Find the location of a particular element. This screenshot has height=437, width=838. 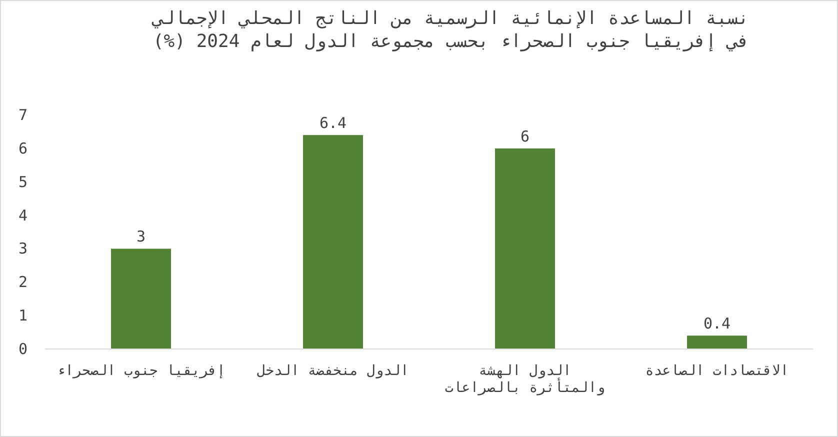

y-tick-label: 6 is located at coordinates (23, 148).